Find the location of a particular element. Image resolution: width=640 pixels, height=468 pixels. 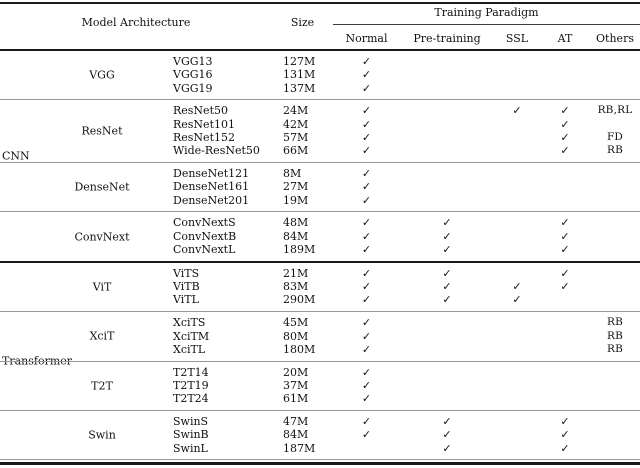

category-label: CNN is located at coordinates (16, 156).